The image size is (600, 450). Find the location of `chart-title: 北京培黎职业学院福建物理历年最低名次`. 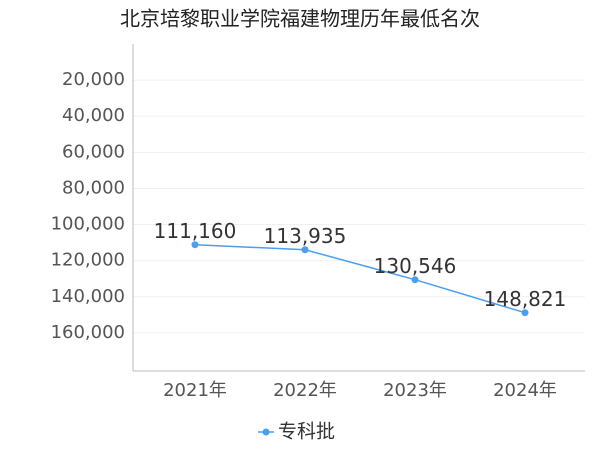

chart-title: 北京培黎职业学院福建物理历年最低名次 is located at coordinates (300, 19).